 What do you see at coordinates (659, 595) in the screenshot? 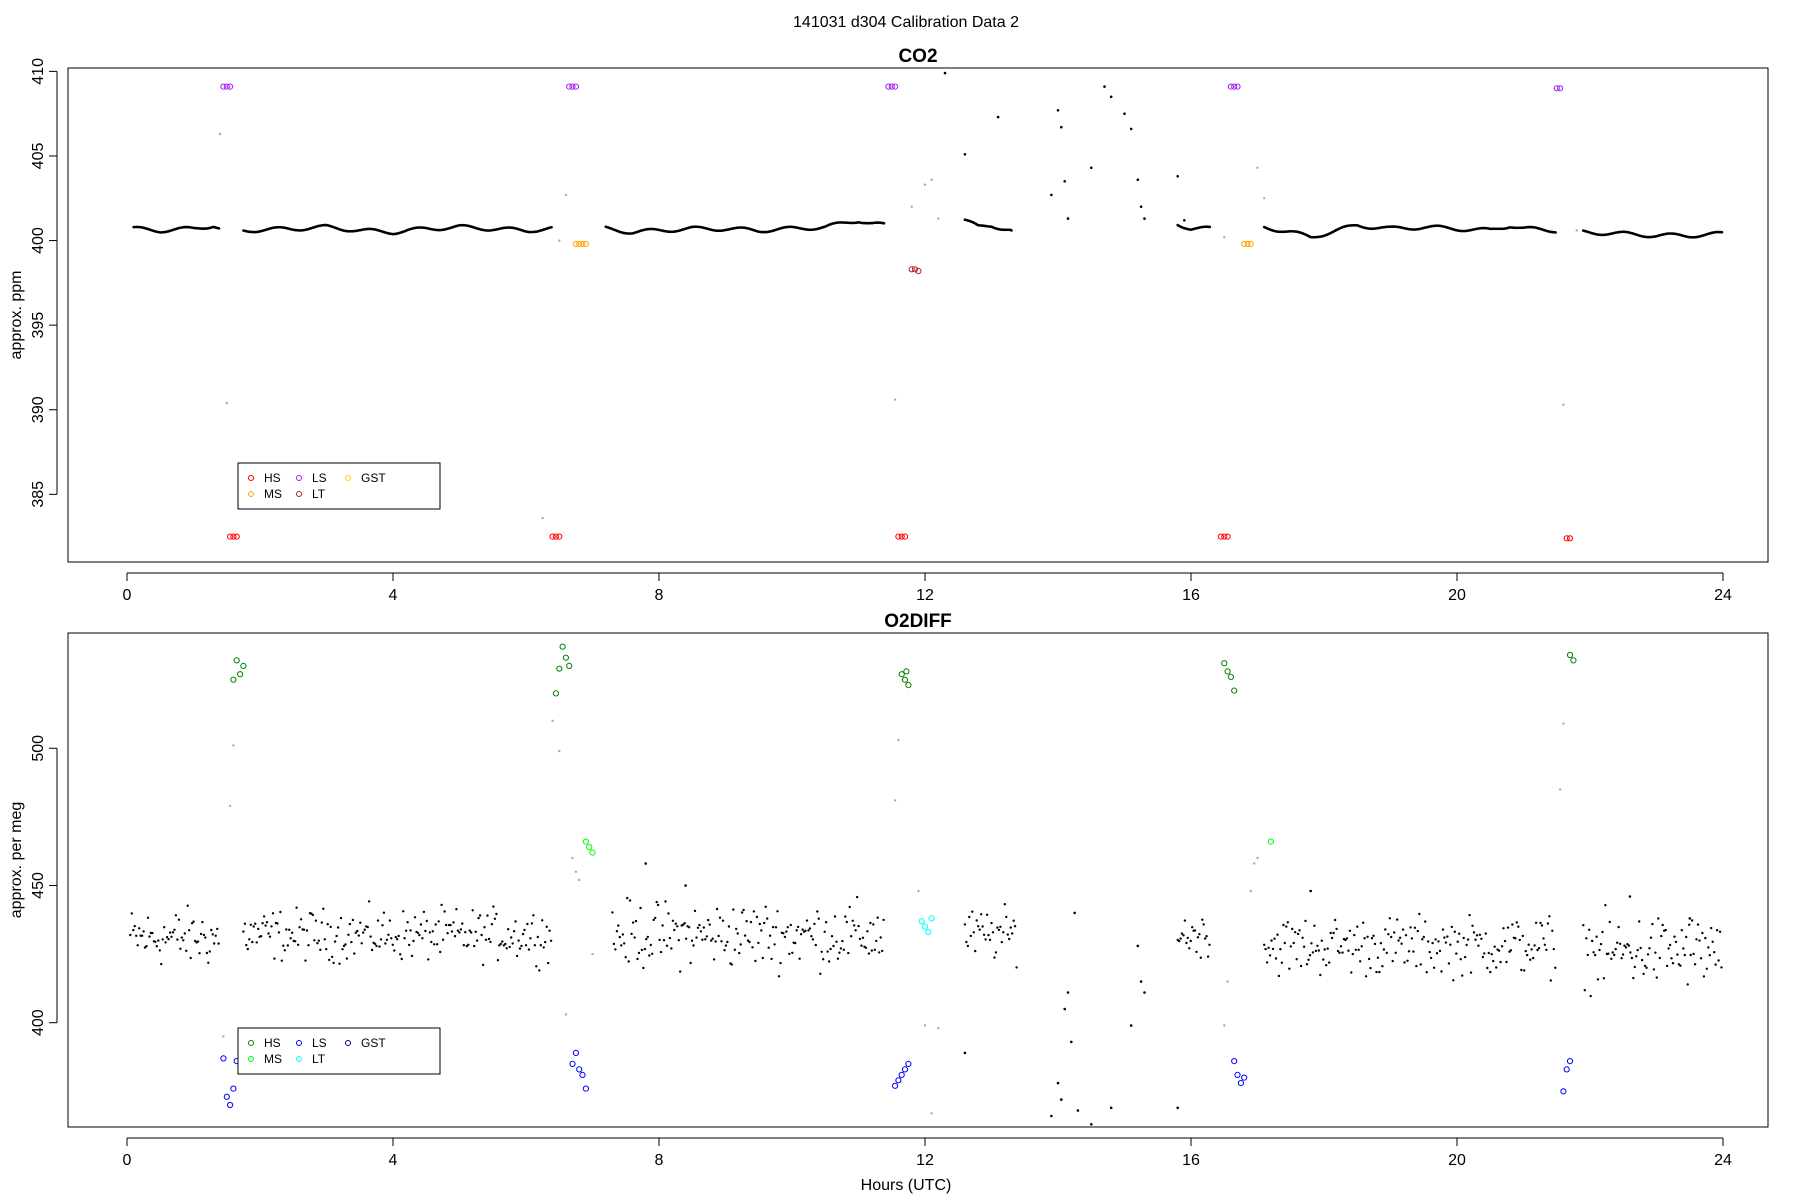
I see `co2-x-tick-label: 8` at bounding box center [659, 595].